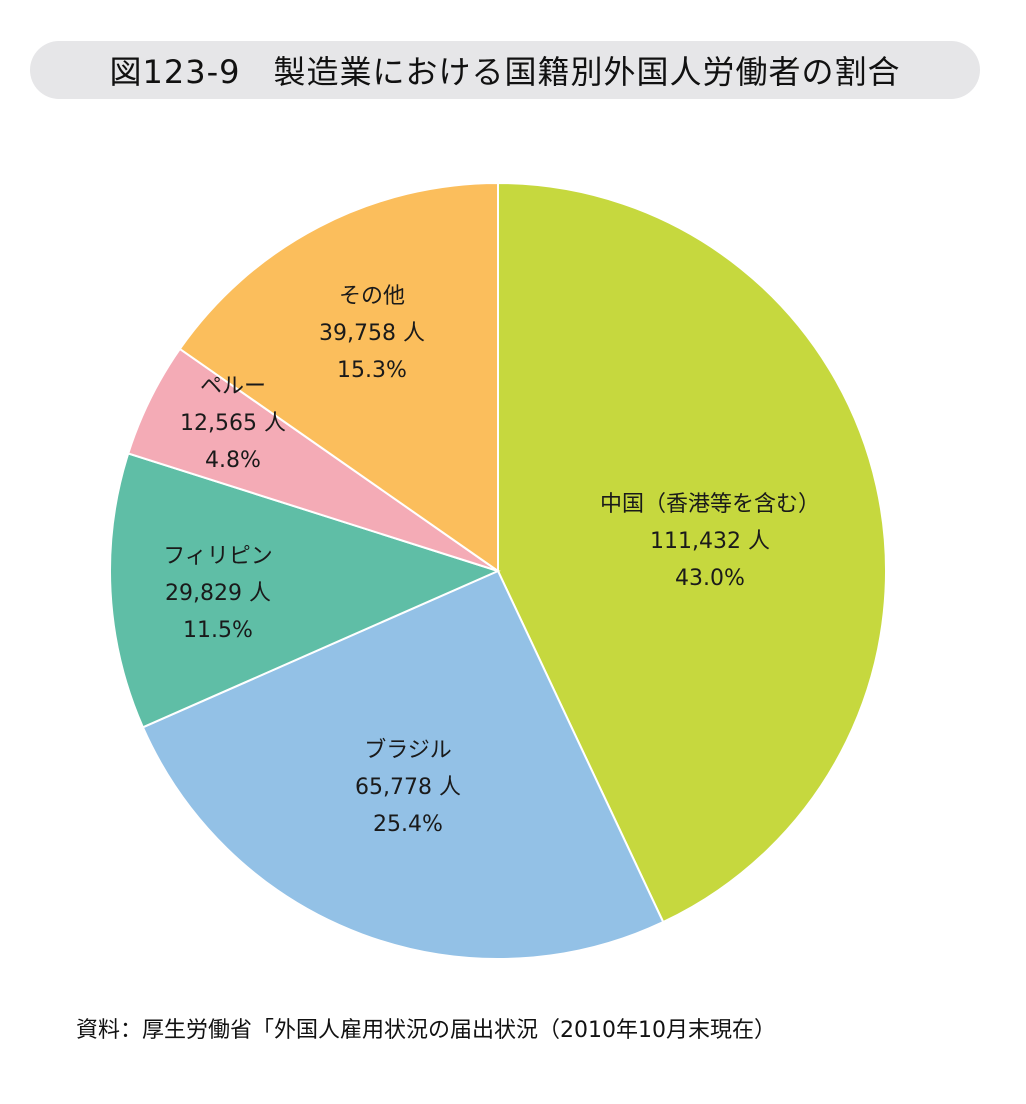  Describe the element at coordinates (408, 787) in the screenshot. I see `slice-count-label: 65,778 人` at that location.